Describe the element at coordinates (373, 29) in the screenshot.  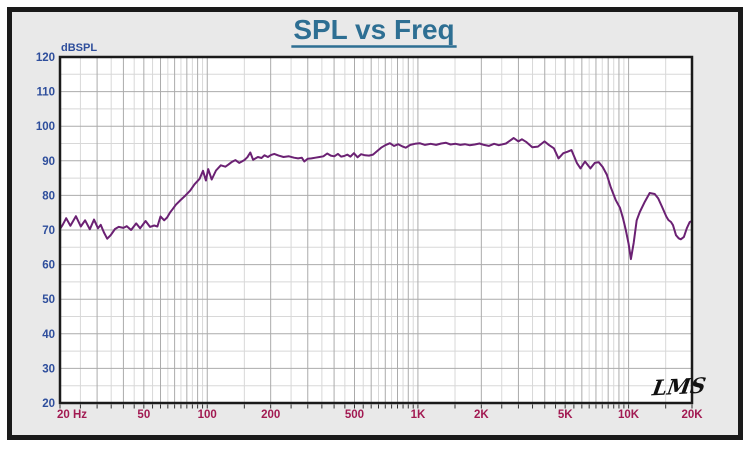
I see `chart-title: SPL vs Freq` at that location.